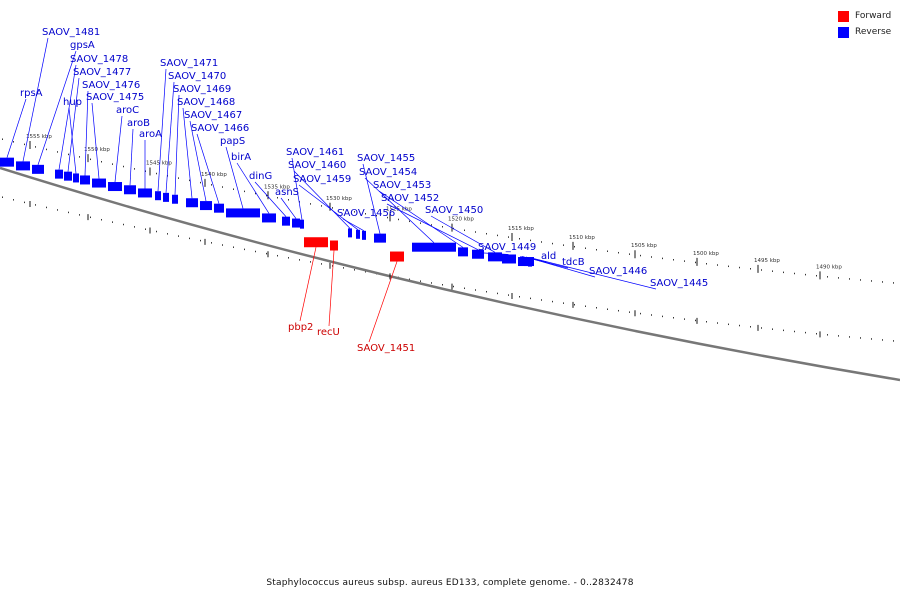 Image resolution: width=900 pixels, height=600 pixels. Describe the element at coordinates (454, 210) in the screenshot. I see `reverse-gene-label: SAOV_1450` at that location.